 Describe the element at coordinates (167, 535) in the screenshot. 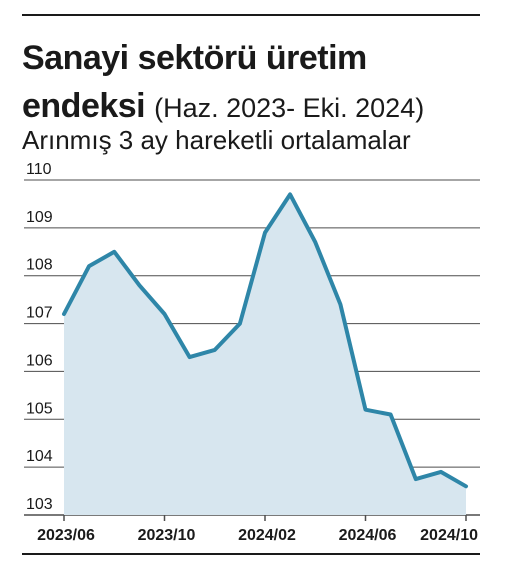

I see `x-tick-label: 2023/10` at that location.